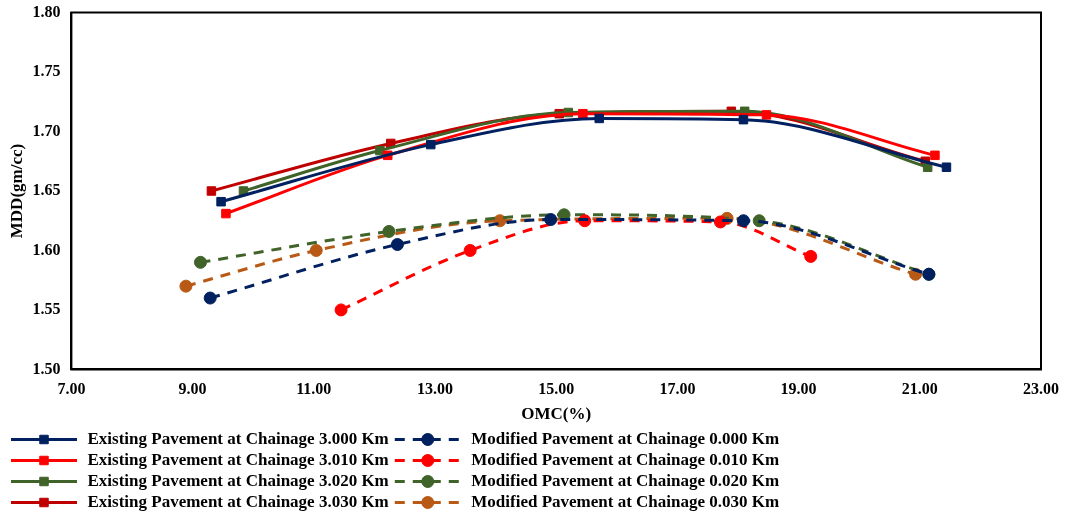 This screenshot has height=521, width=1091. What do you see at coordinates (46, 249) in the screenshot?
I see `y-tick-label: 1.60` at bounding box center [46, 249].